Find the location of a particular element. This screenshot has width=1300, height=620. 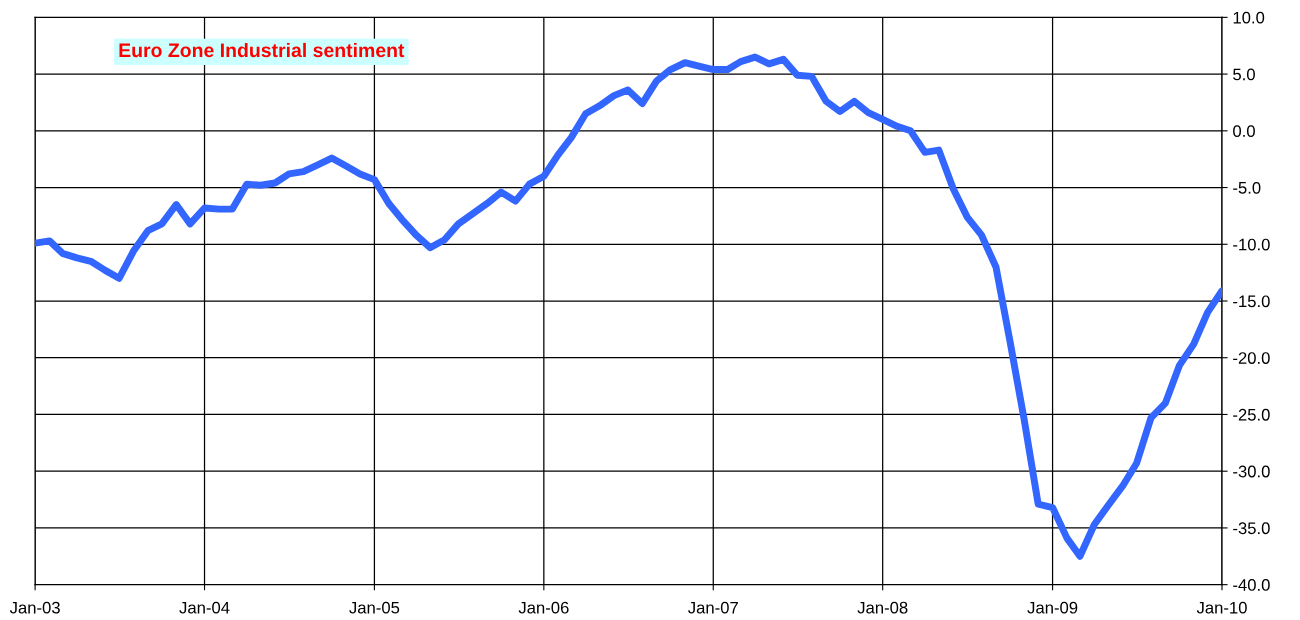

y-tick-label: -35.0 is located at coordinates (1251, 528).